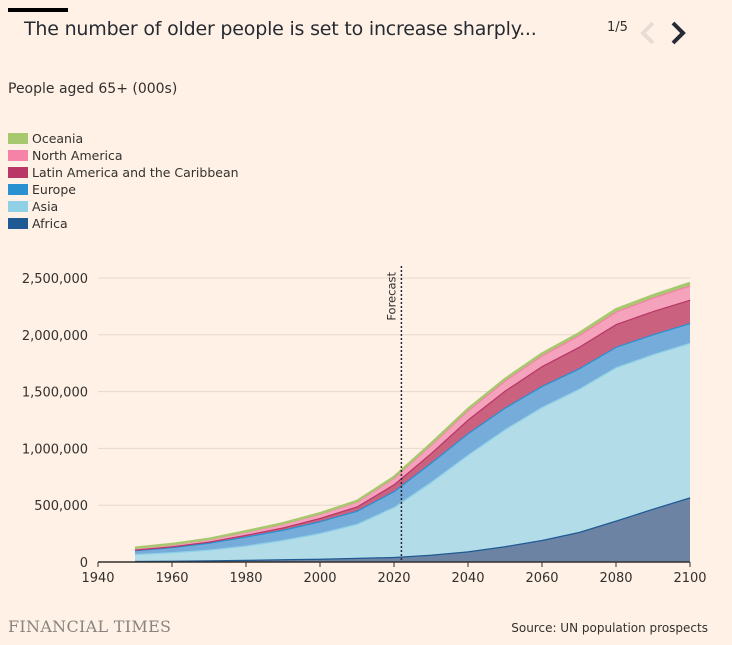  Describe the element at coordinates (617, 27) in the screenshot. I see `slide-counter: 1/5` at that location.